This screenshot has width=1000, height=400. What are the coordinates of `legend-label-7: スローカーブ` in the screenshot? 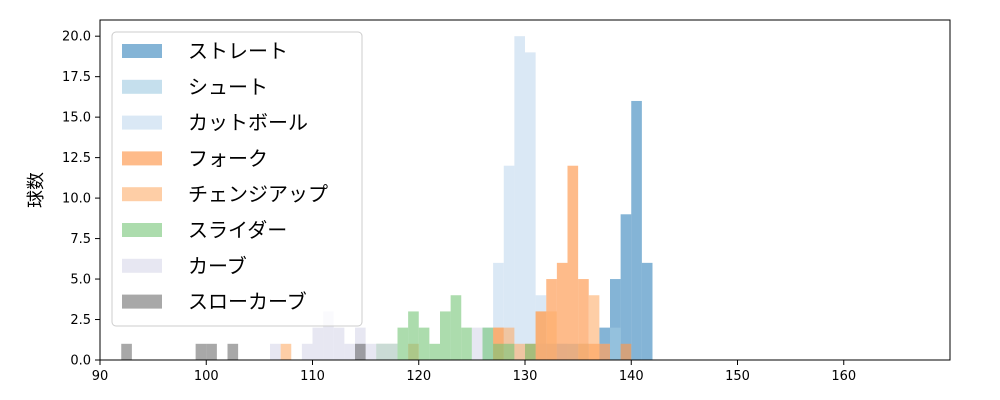 It's located at (247, 302).